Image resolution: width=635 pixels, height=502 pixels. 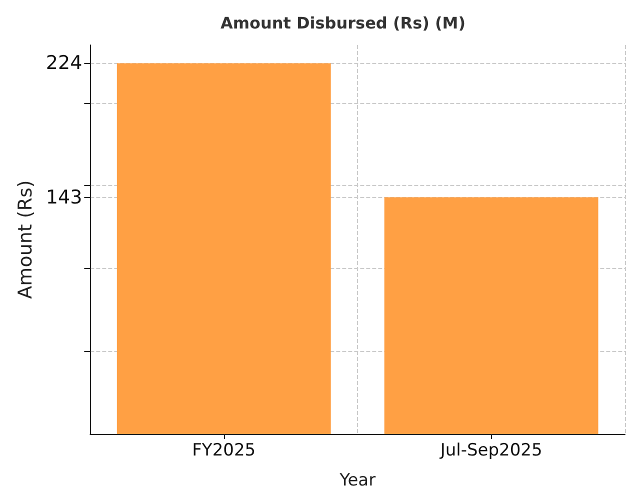 I want to click on x-tick-label: Jul-Sep2025, so click(x=490, y=450).